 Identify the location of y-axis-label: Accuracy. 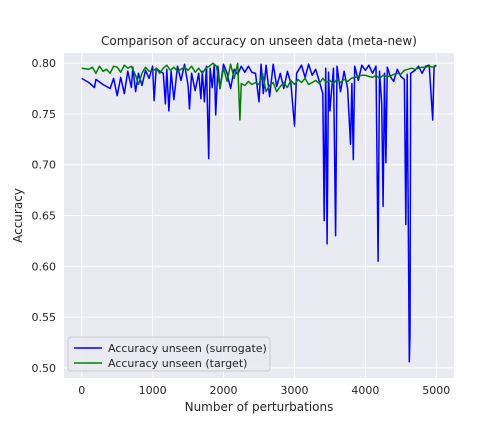
(18, 215).